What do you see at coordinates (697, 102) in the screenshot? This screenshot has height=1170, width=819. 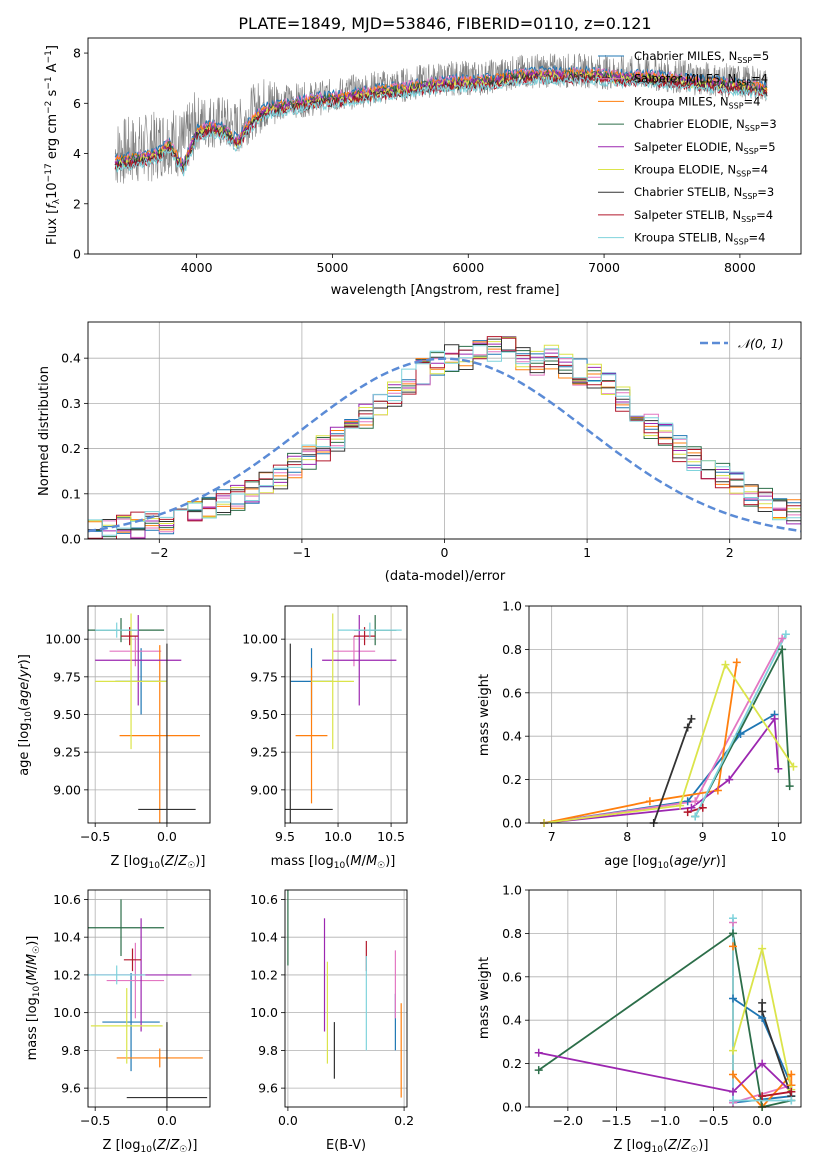 I see `legend-label: Kroupa MILES, NSSP=4` at bounding box center [697, 102].